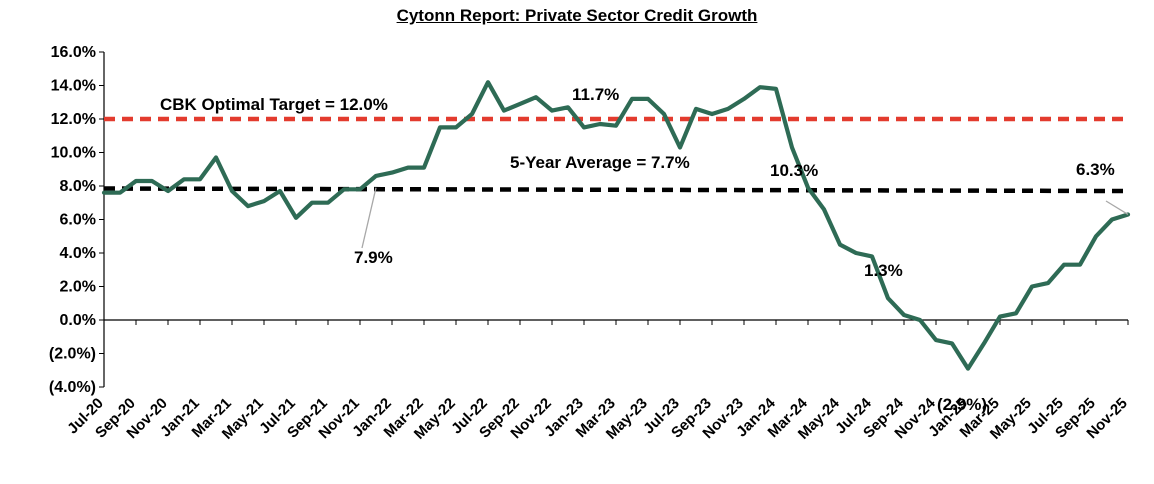  What do you see at coordinates (274, 104) in the screenshot?
I see `cbk-target-label: CBK Optimal Target = 12.0%` at bounding box center [274, 104].